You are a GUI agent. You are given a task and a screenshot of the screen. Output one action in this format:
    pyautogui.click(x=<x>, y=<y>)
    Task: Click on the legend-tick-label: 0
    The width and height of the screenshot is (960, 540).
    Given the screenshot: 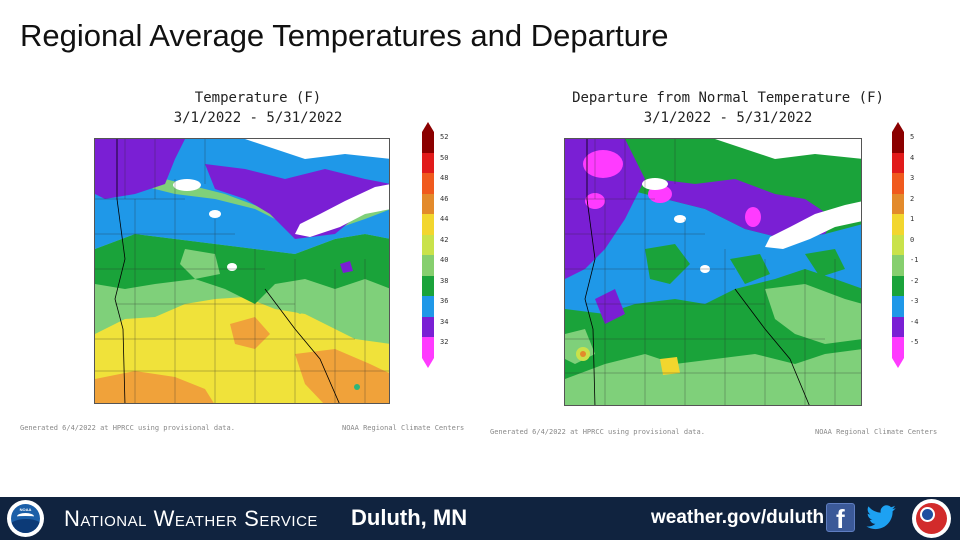 What is the action you would take?
    pyautogui.click(x=912, y=239)
    